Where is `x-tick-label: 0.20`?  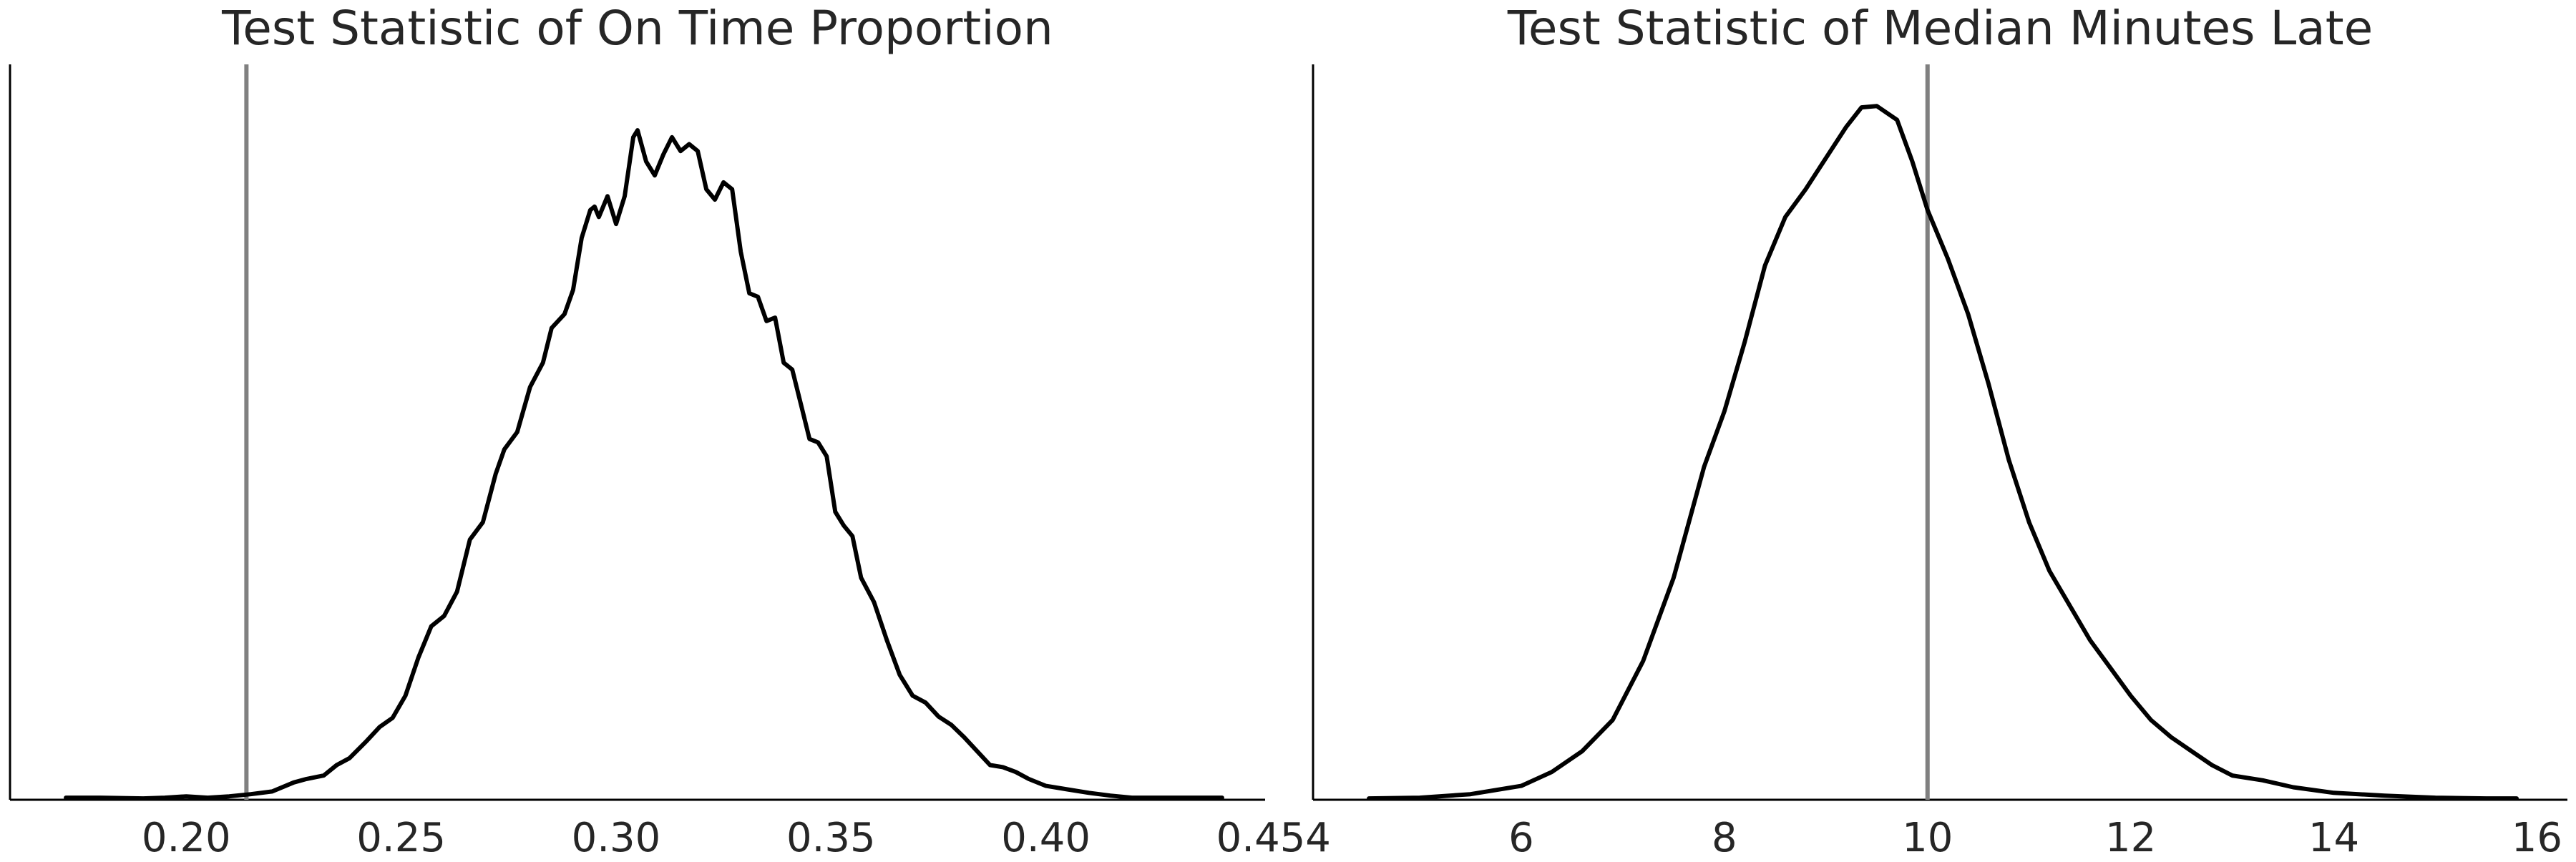
x-tick-label: 0.20 is located at coordinates (186, 837).